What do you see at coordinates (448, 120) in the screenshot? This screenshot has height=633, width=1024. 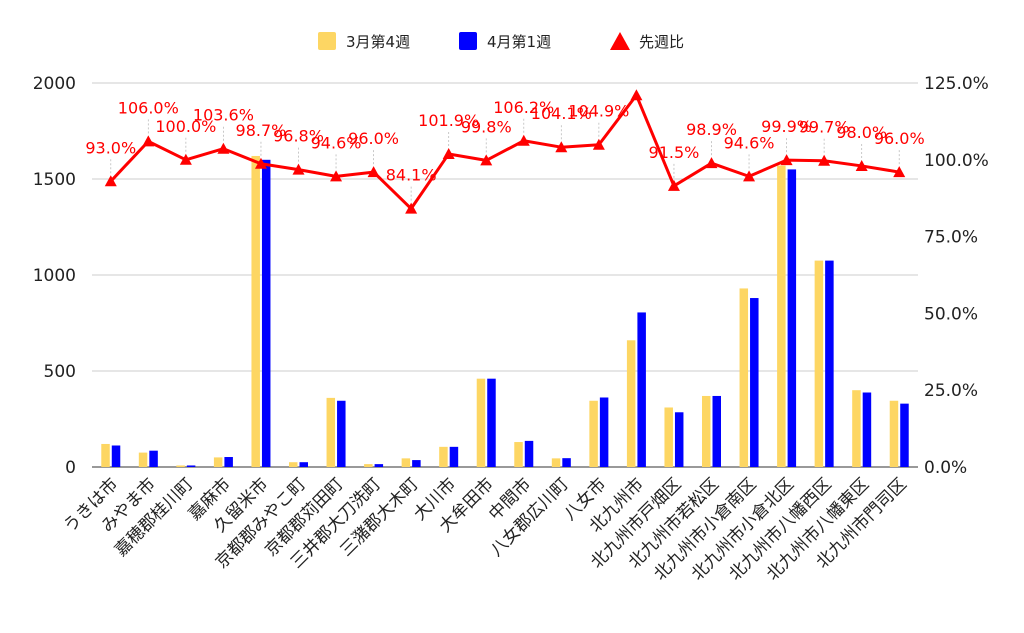 I see `data-label: 101.9%` at bounding box center [448, 120].